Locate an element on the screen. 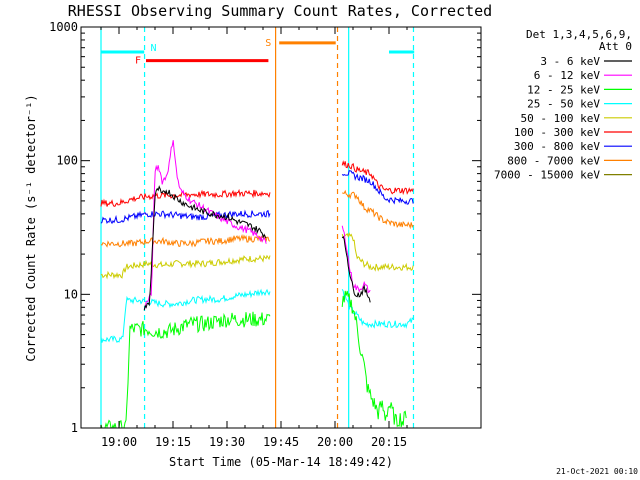  legend-label: 800 - 7000 keV is located at coordinates (553, 160).